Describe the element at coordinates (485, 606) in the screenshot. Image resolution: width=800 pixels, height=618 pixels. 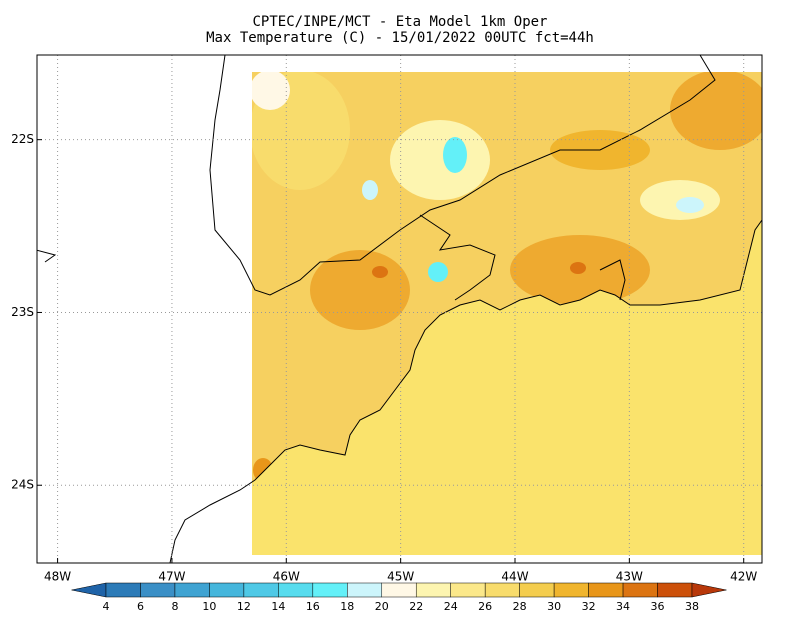
I see `colorbar-label: 26` at that location.